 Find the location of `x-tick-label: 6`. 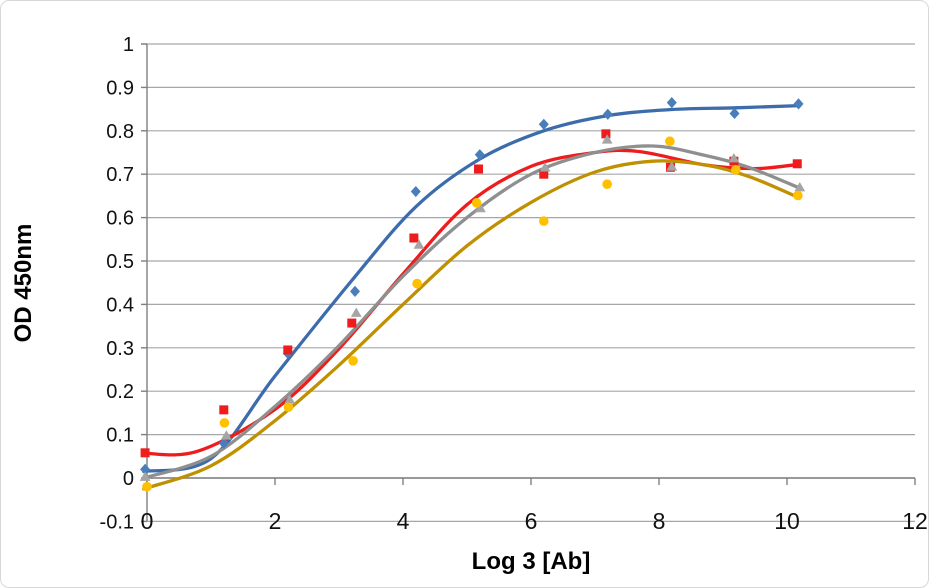

x-tick-label: 6 is located at coordinates (531, 521).